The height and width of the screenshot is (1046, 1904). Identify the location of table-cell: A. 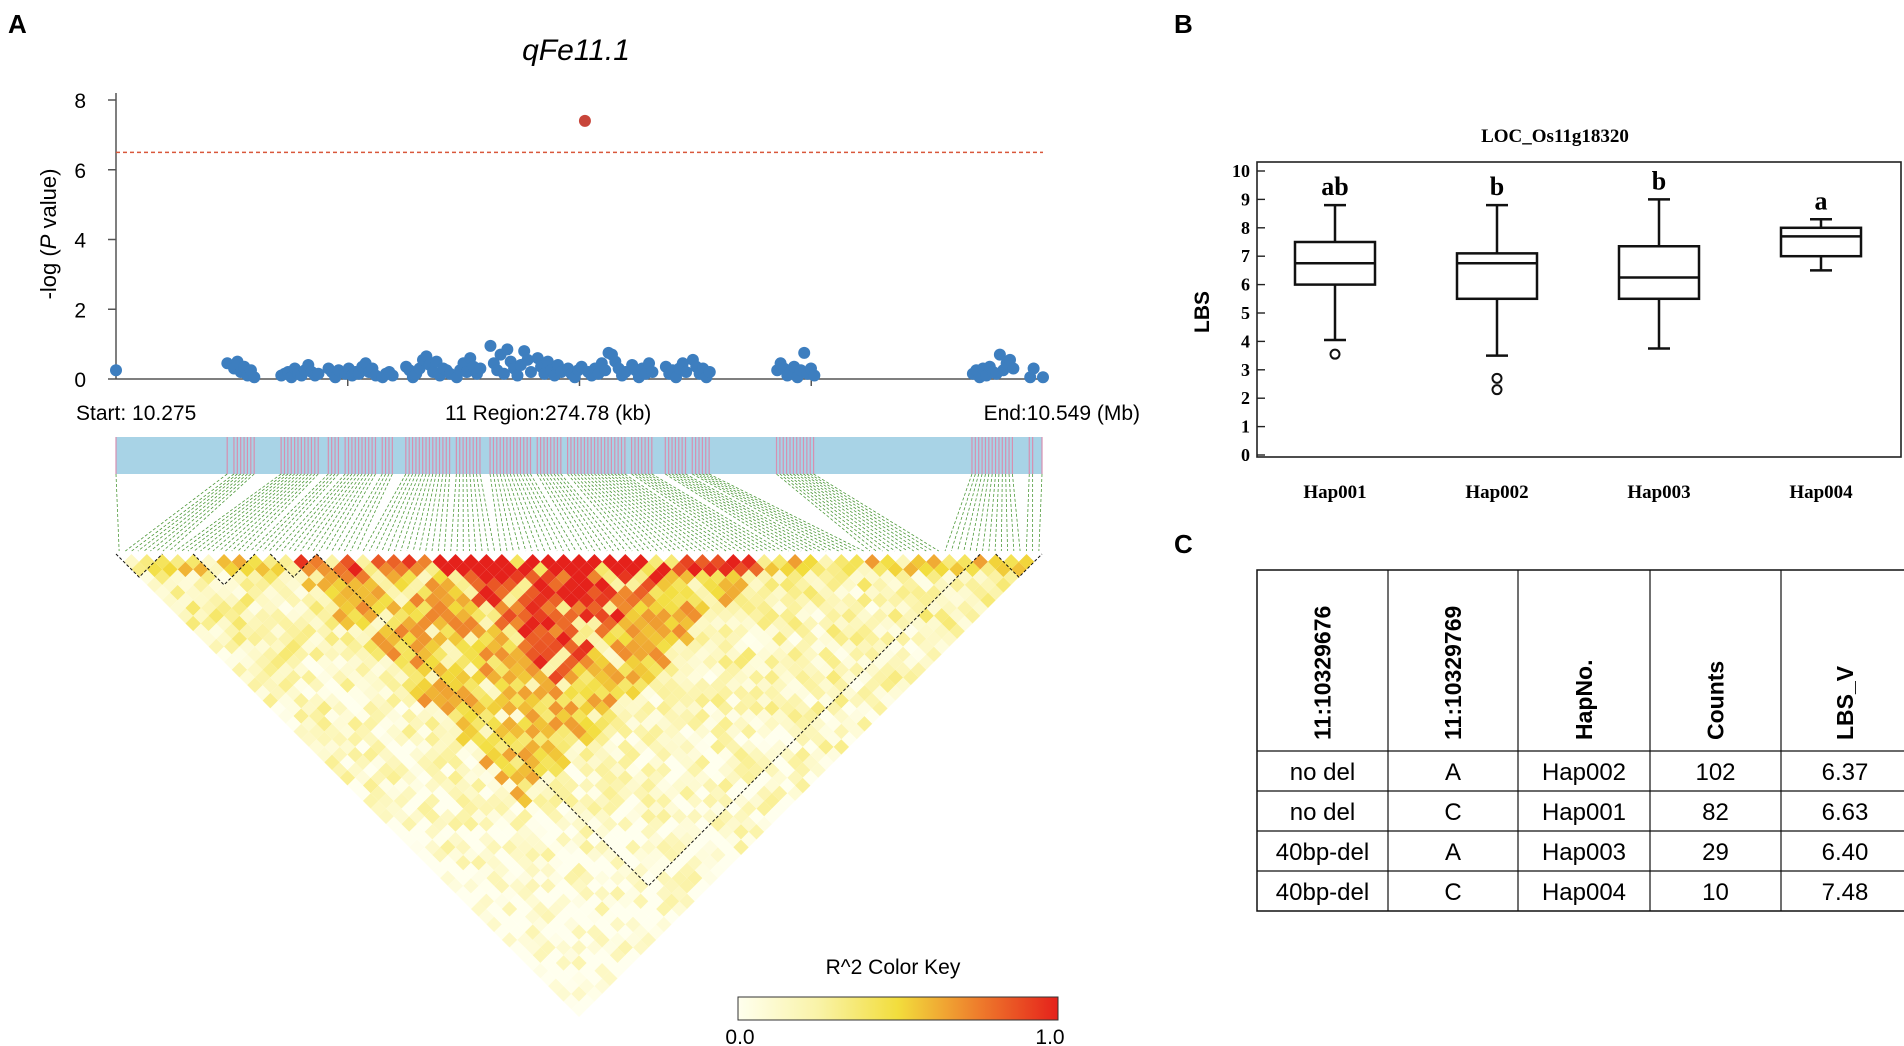
(1453, 772).